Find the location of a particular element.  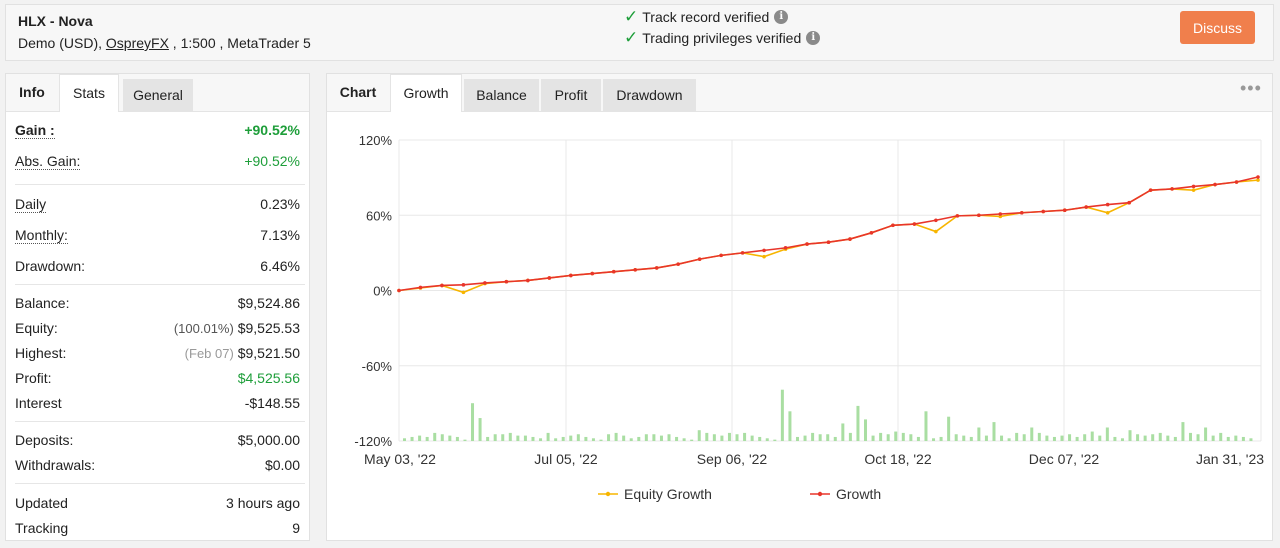

tab-growth: Growth is located at coordinates (426, 93).